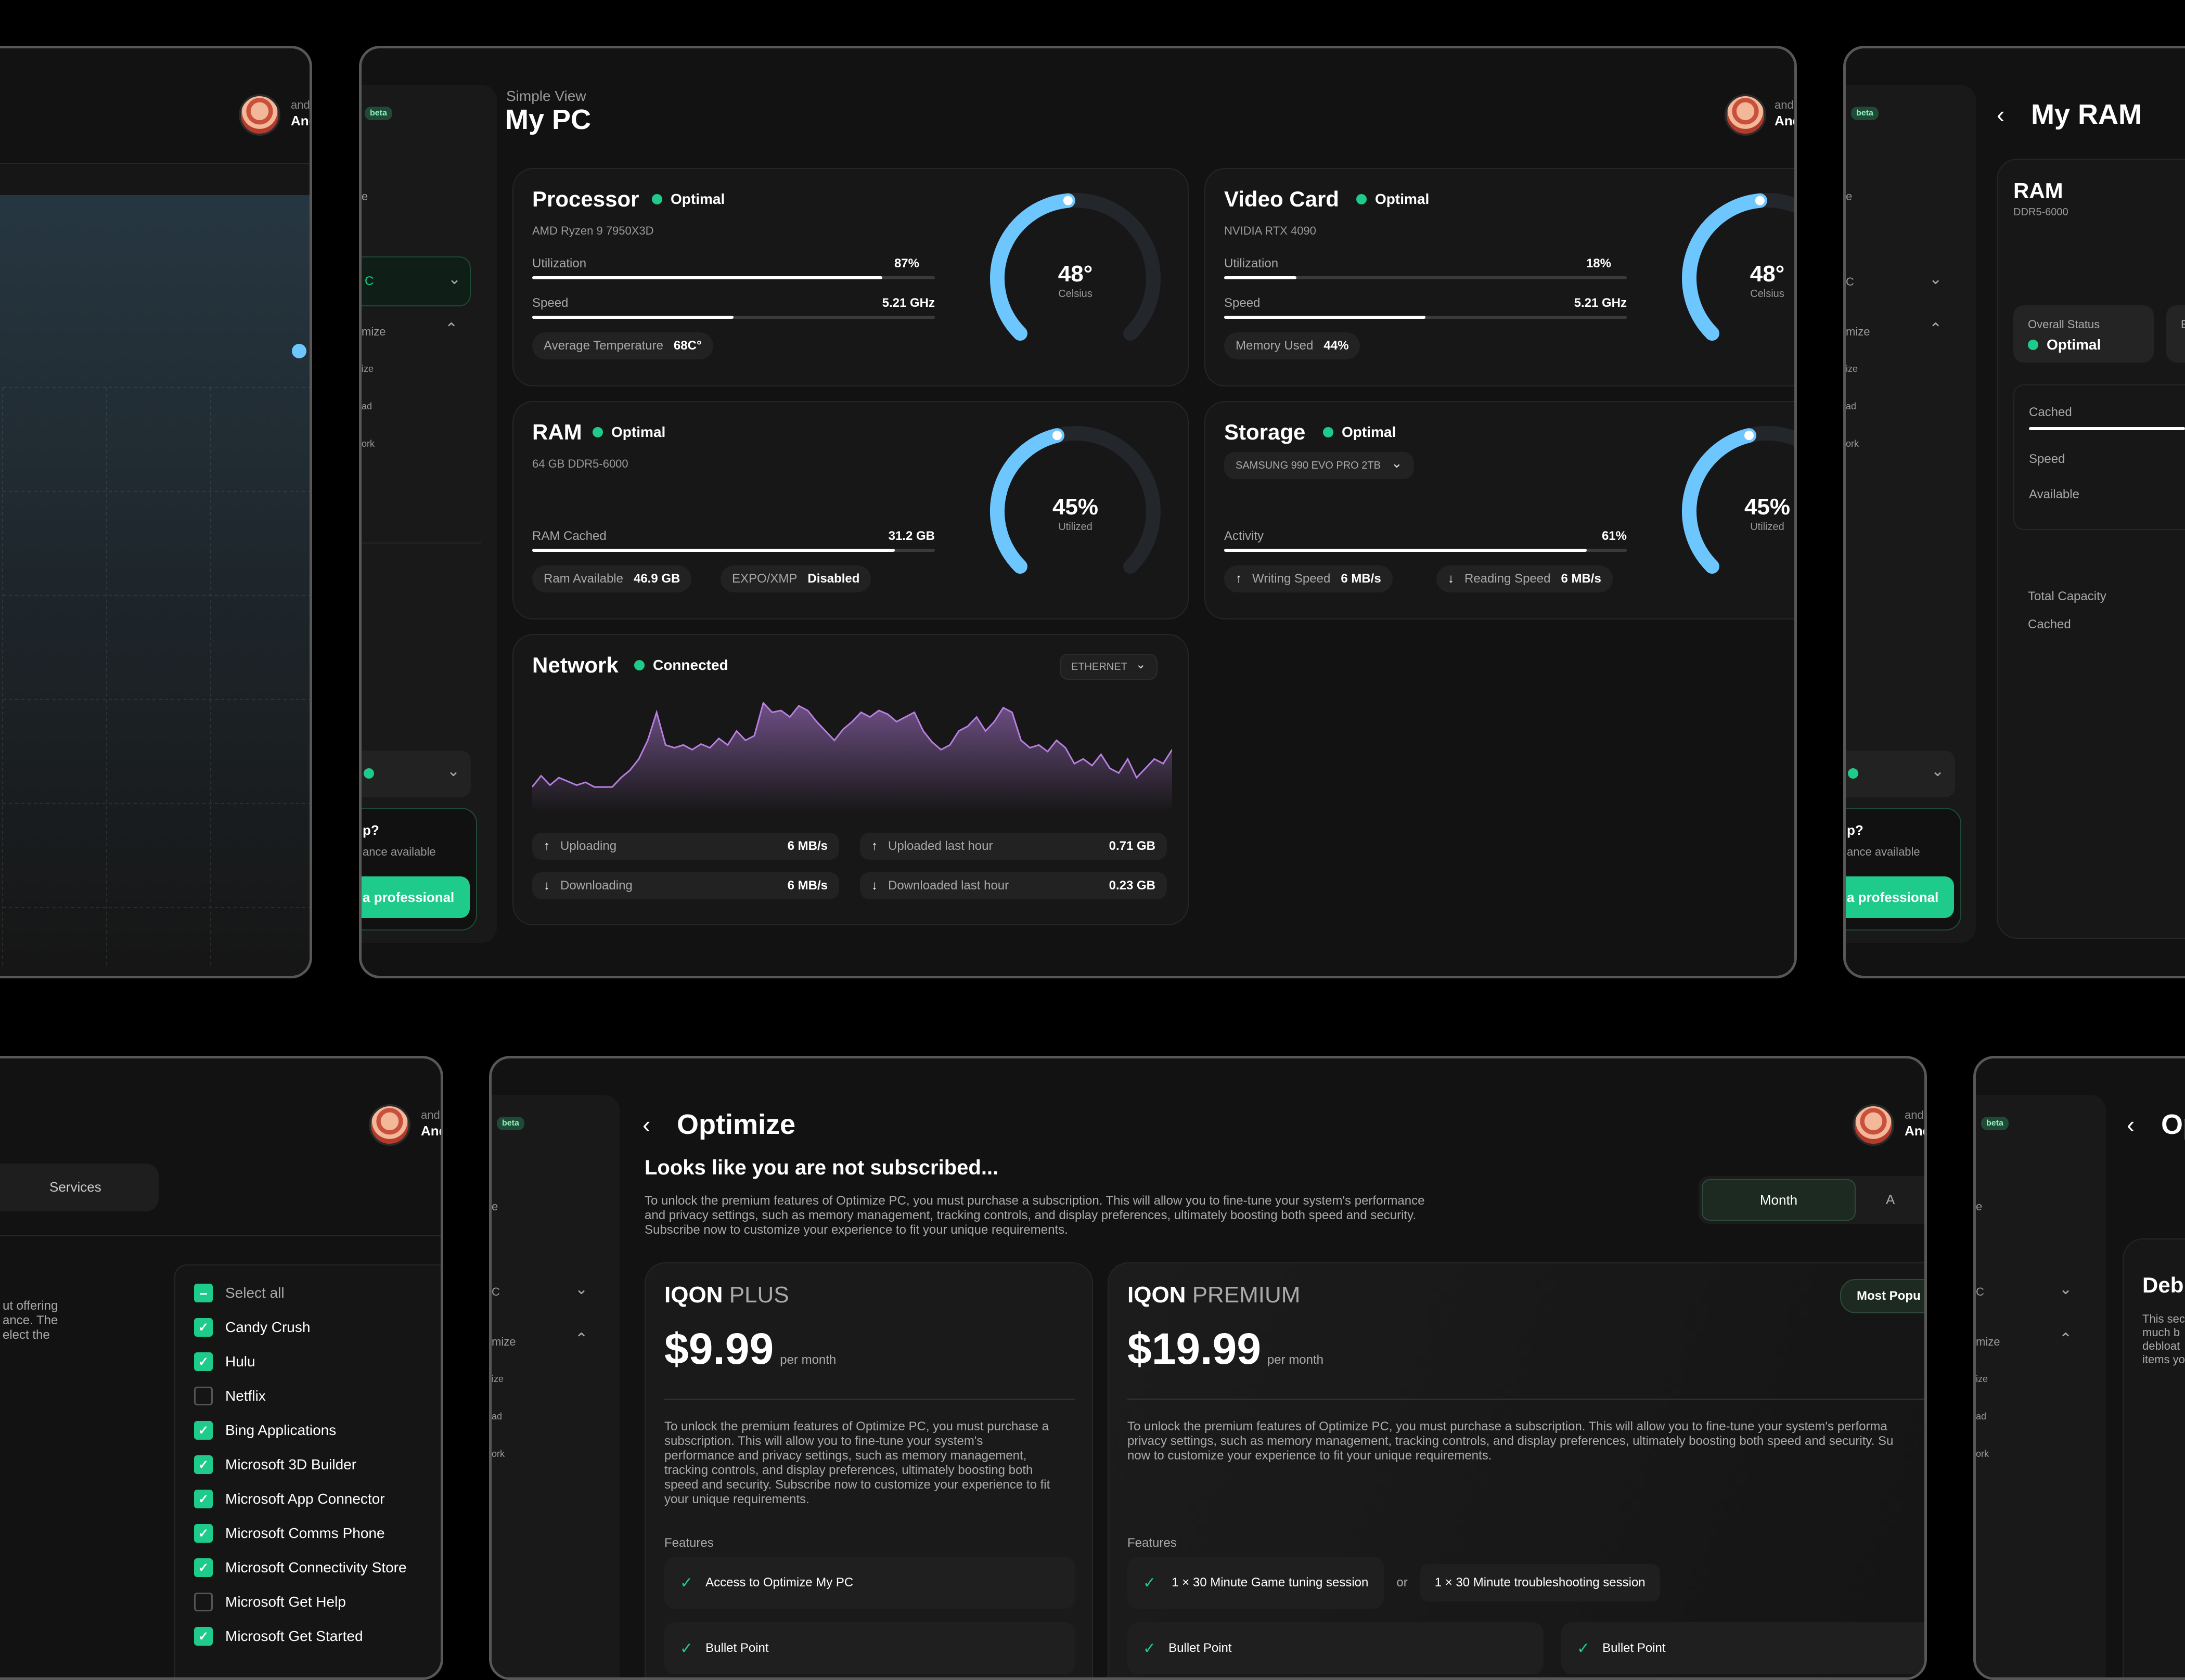 The height and width of the screenshot is (1680, 2185). What do you see at coordinates (1749, 436) in the screenshot?
I see `gauge-knob` at bounding box center [1749, 436].